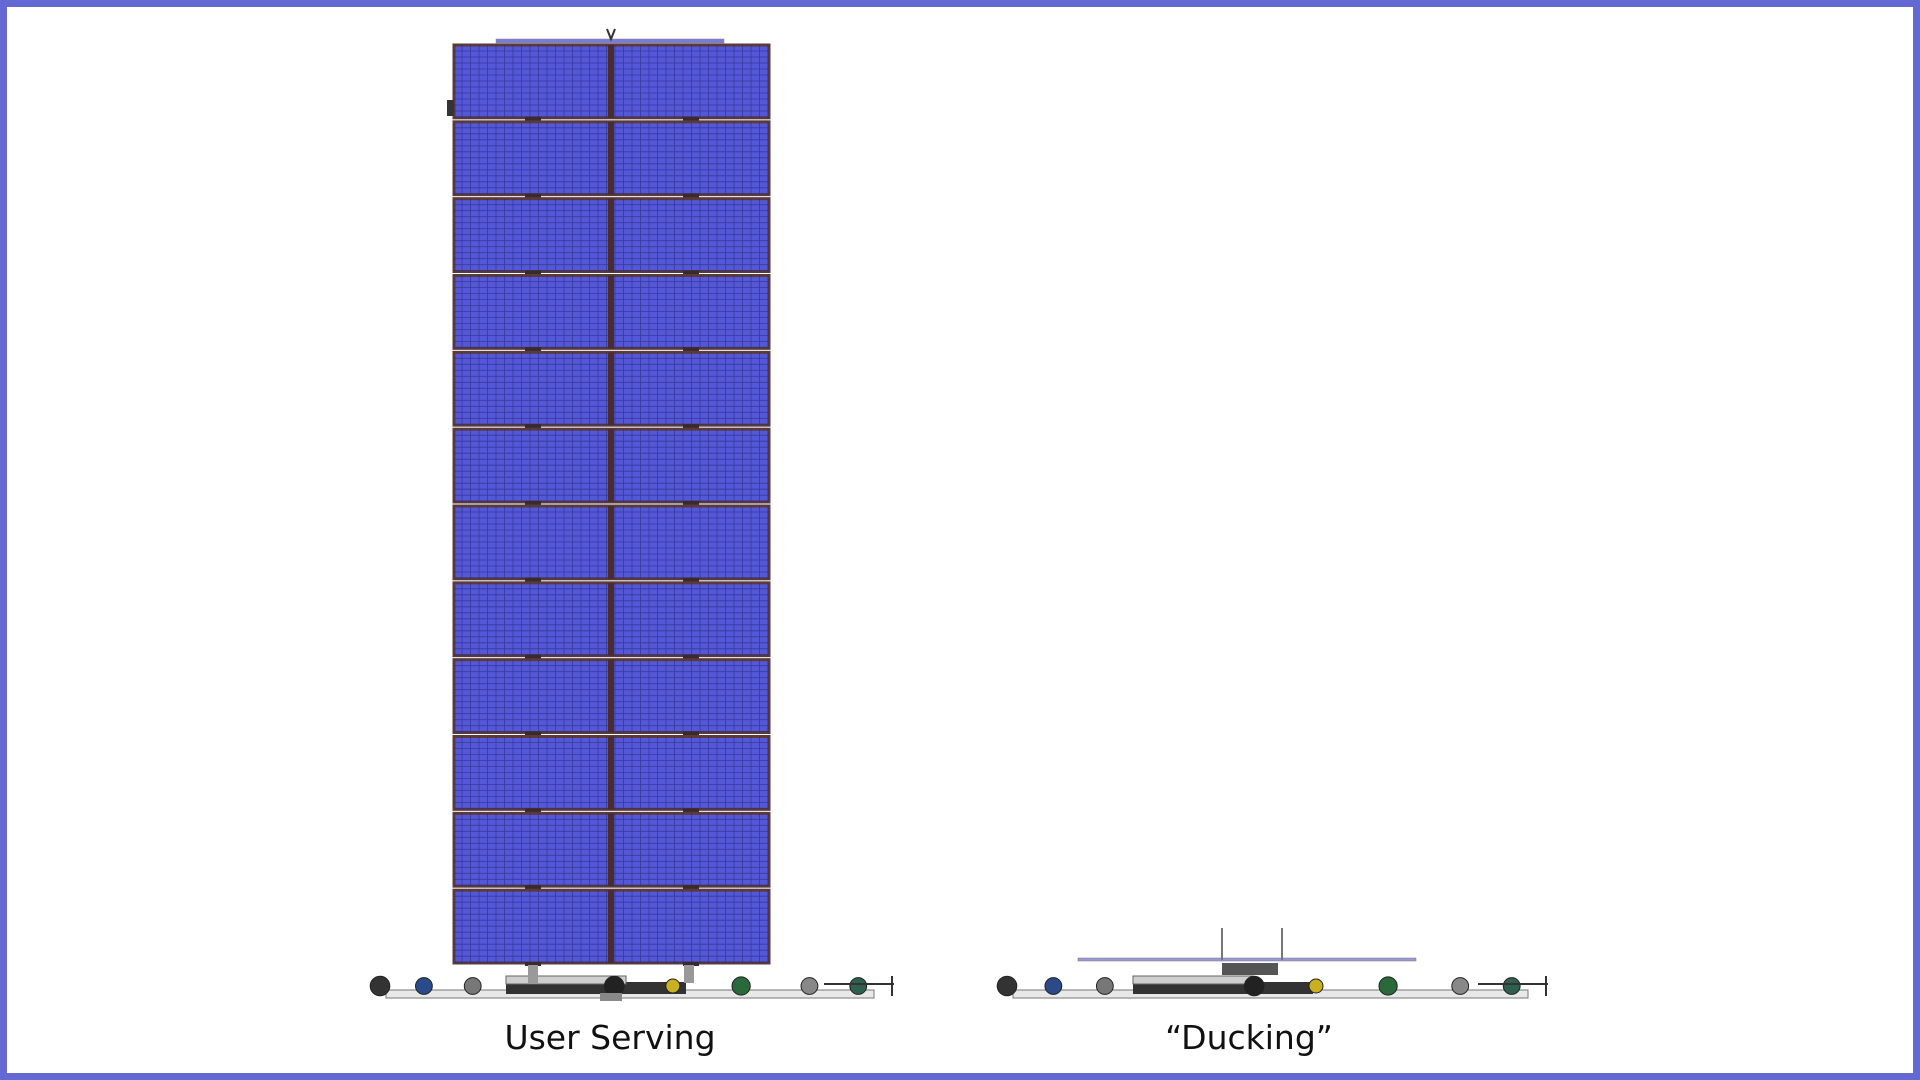 This screenshot has height=1080, width=1920. Describe the element at coordinates (611, 35) in the screenshot. I see `antenna-tip` at that location.